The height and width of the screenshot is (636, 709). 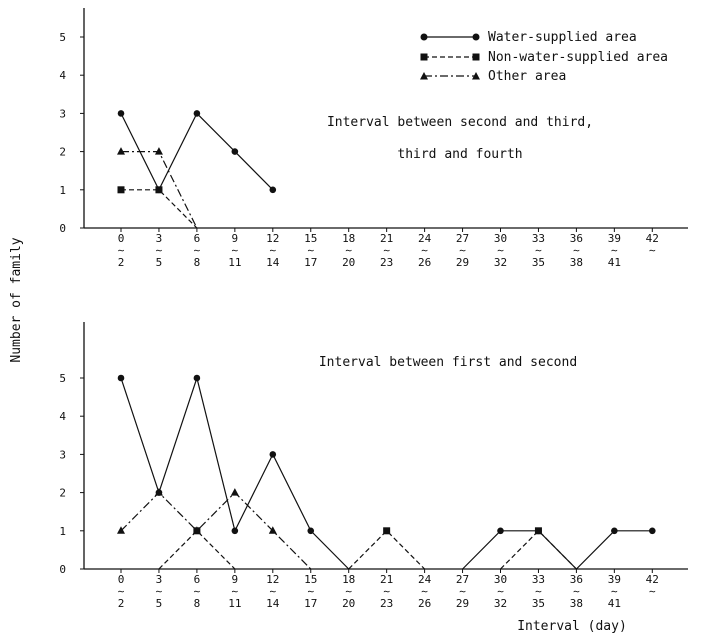 I want to click on x-tick-label-end: 32, so click(x=500, y=603).